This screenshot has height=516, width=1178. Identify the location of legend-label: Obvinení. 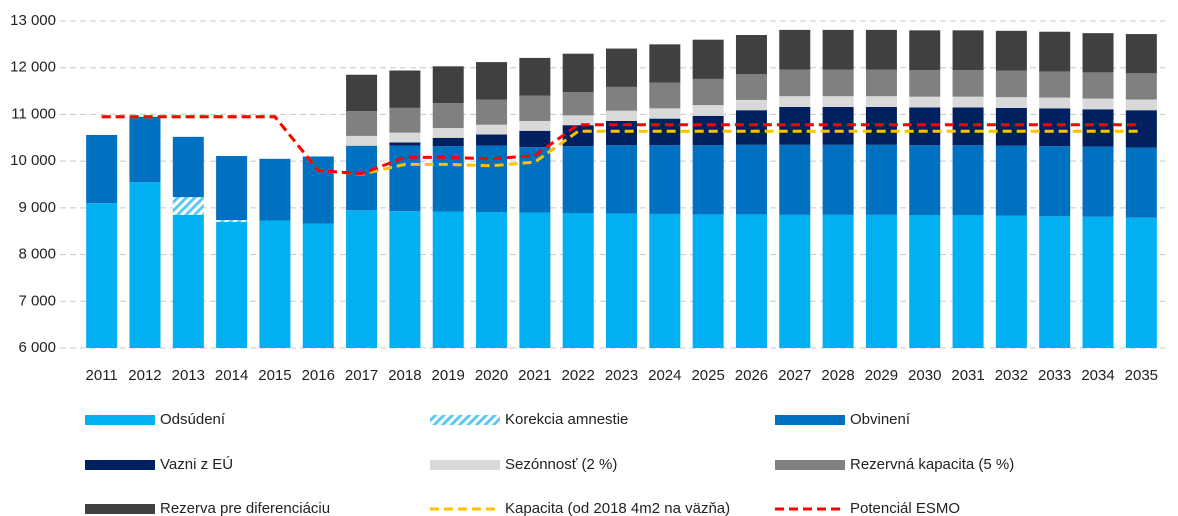
(880, 419).